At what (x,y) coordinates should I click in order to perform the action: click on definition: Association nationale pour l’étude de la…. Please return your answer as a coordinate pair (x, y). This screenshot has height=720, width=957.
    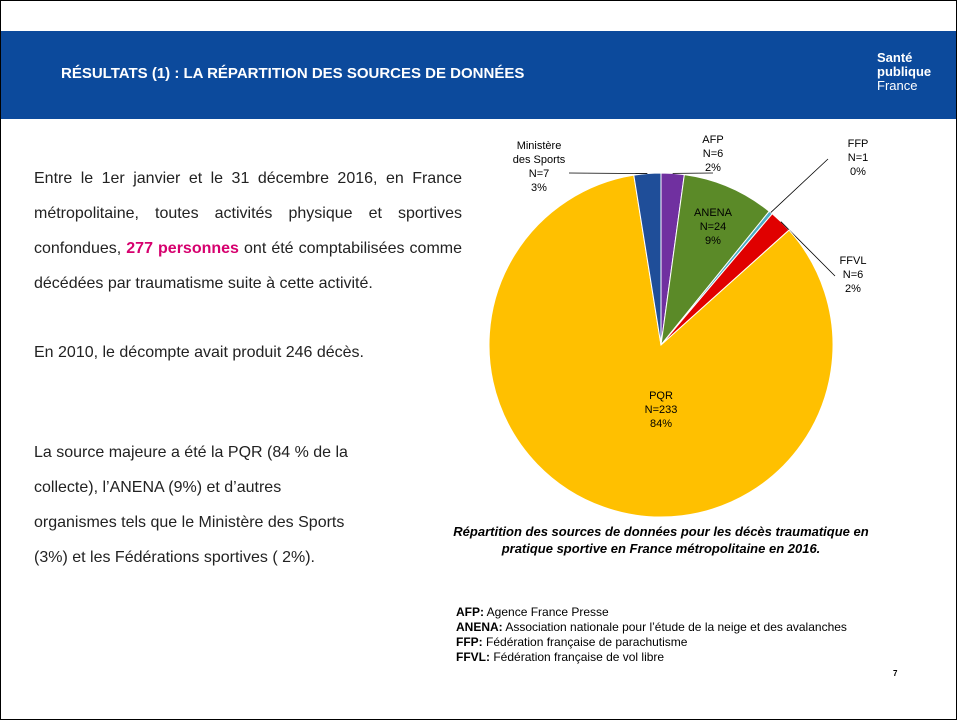
    Looking at the image, I should click on (676, 627).